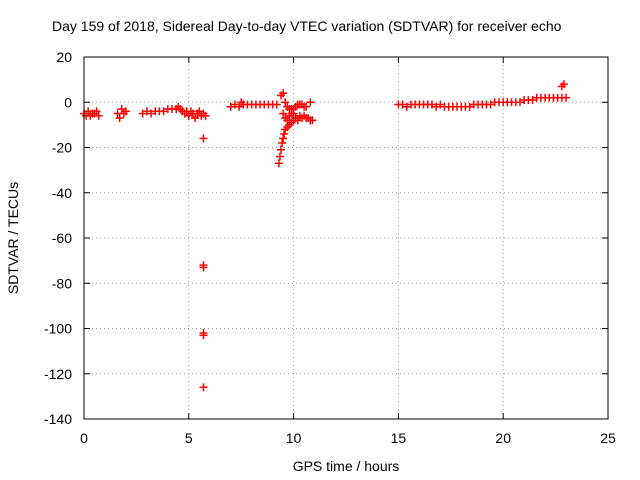  Describe the element at coordinates (348, 438) in the screenshot. I see `x-tick-labels: 0 5 10 15 20 25` at that location.